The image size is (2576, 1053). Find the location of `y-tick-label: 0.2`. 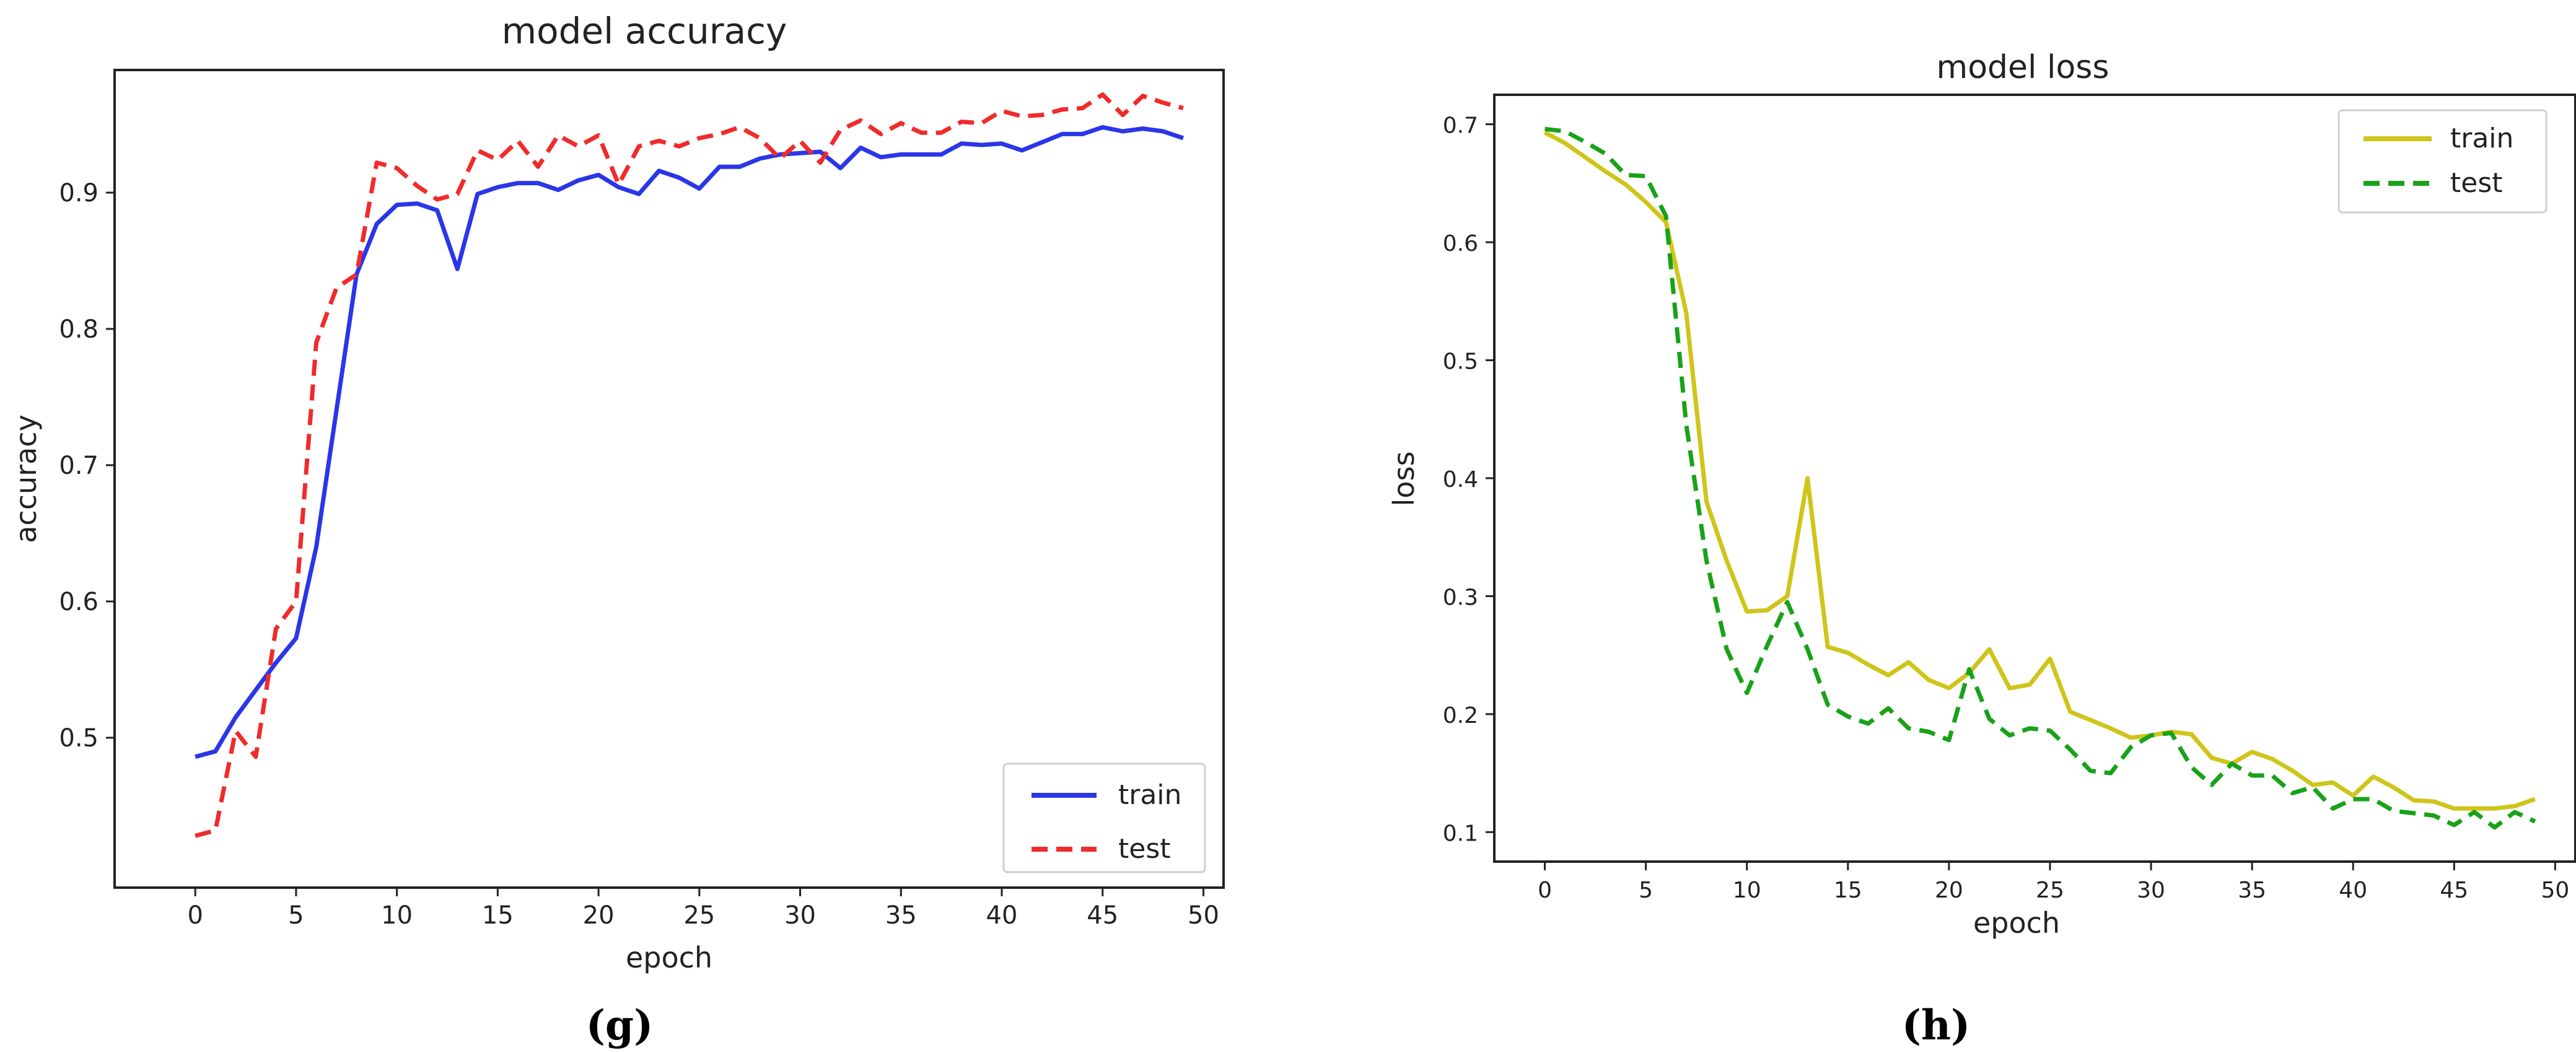

y-tick-label: 0.2 is located at coordinates (1460, 715).